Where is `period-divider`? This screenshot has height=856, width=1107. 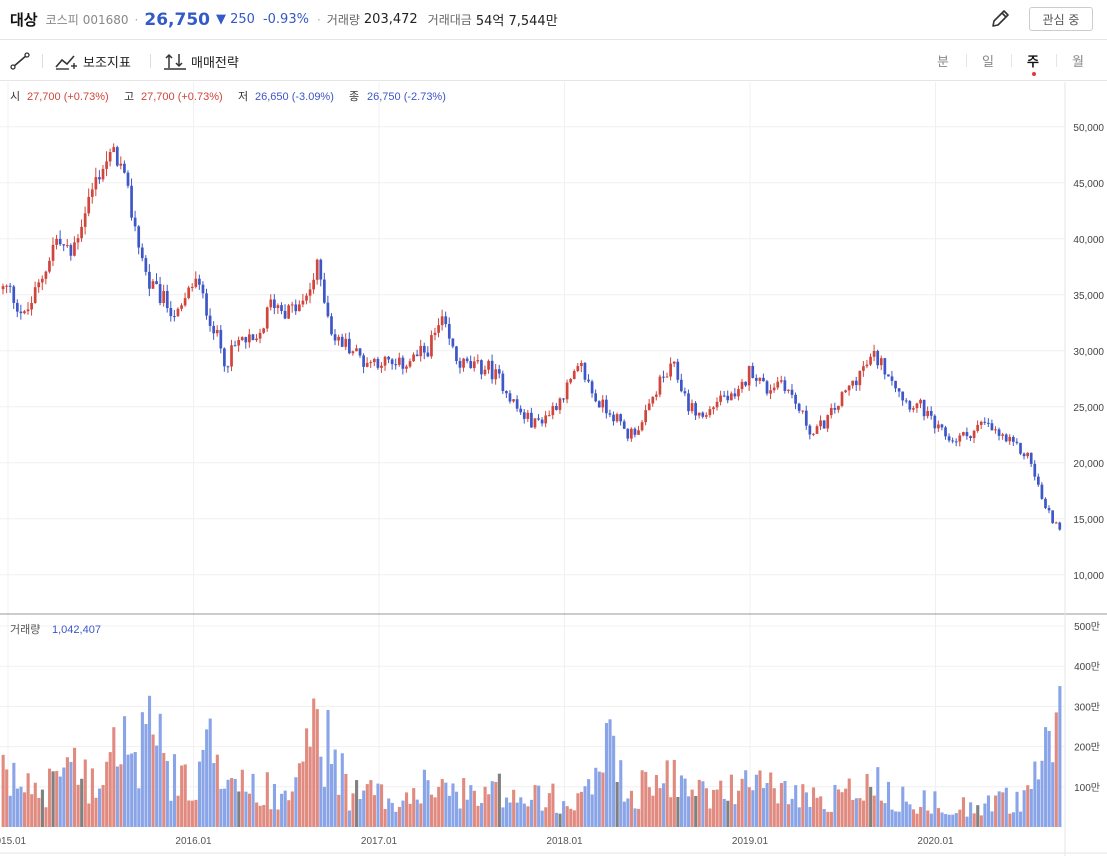 period-divider is located at coordinates (1056, 60).